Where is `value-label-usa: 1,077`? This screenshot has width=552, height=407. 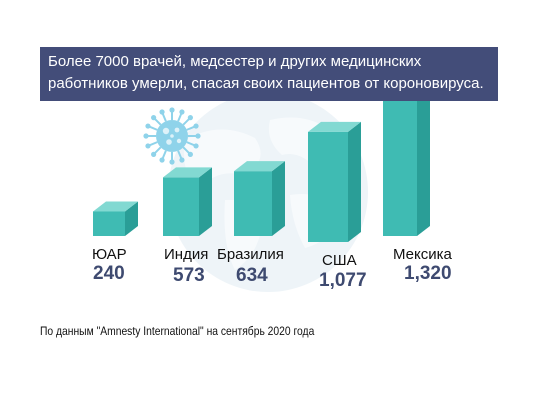
value-label-usa: 1,077 is located at coordinates (343, 280).